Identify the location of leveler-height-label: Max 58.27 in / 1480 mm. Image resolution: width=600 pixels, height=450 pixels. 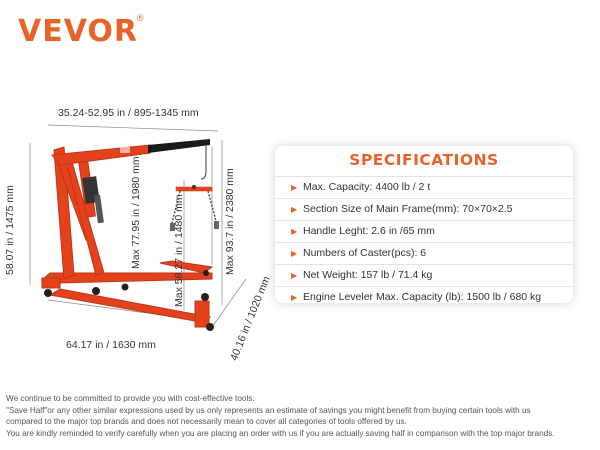
(179, 250).